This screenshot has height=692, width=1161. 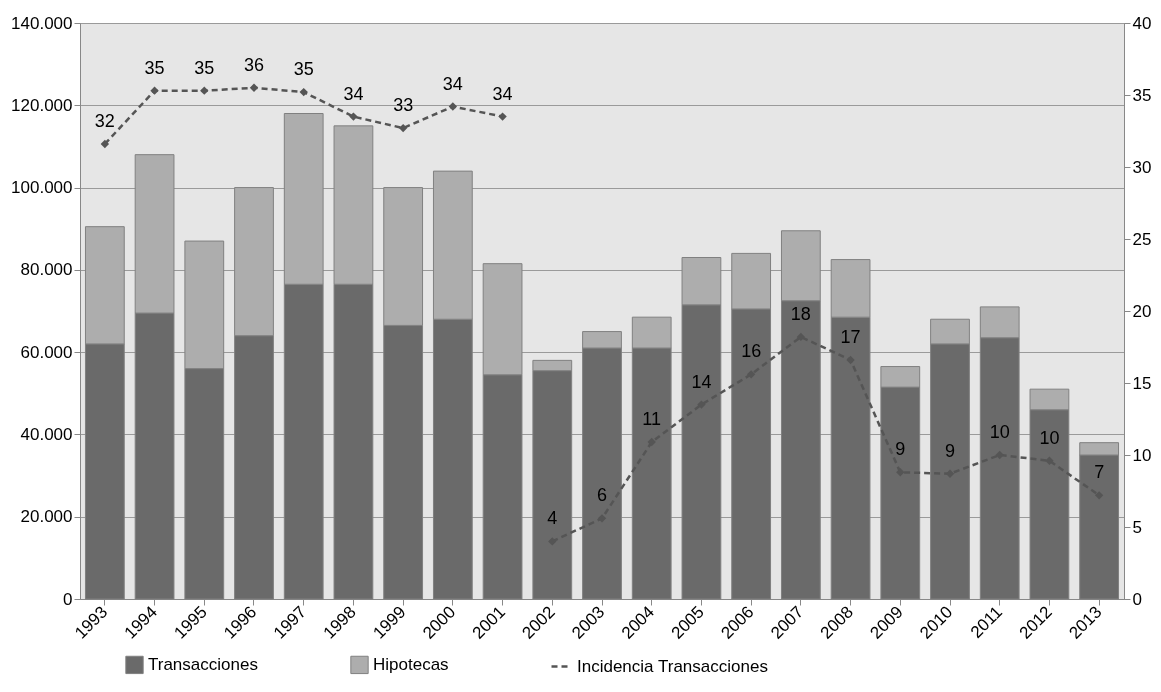 I want to click on legend-label: Hipotecas, so click(x=411, y=664).